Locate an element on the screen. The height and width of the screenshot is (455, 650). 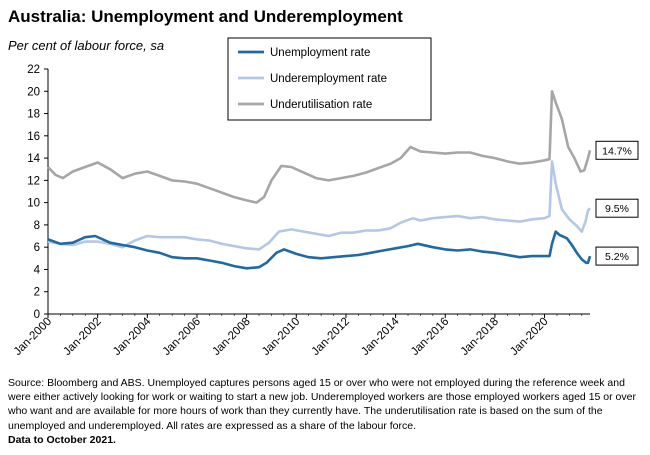
y-tick-label: 6 is located at coordinates (37, 248).